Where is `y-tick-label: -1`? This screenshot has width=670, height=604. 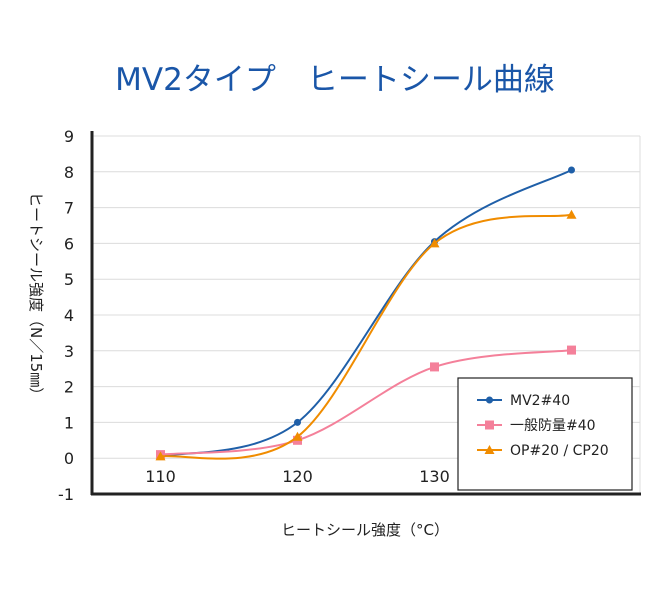 y-tick-label: -1 is located at coordinates (66, 494).